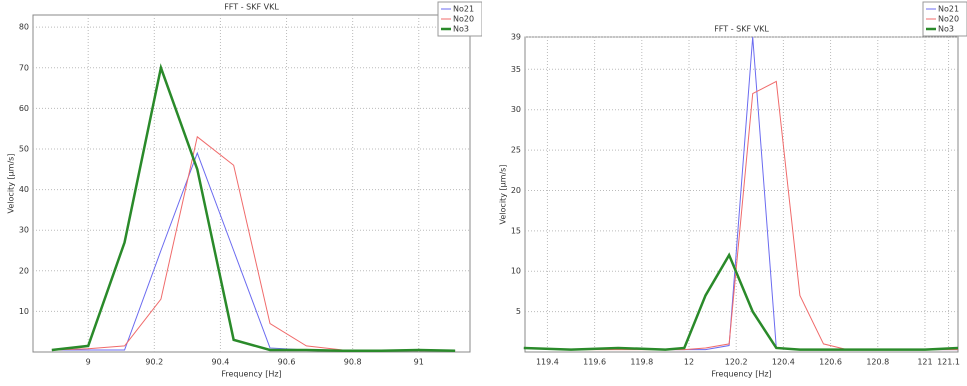  Describe the element at coordinates (419, 362) in the screenshot. I see `x-tick-label: 91` at that location.